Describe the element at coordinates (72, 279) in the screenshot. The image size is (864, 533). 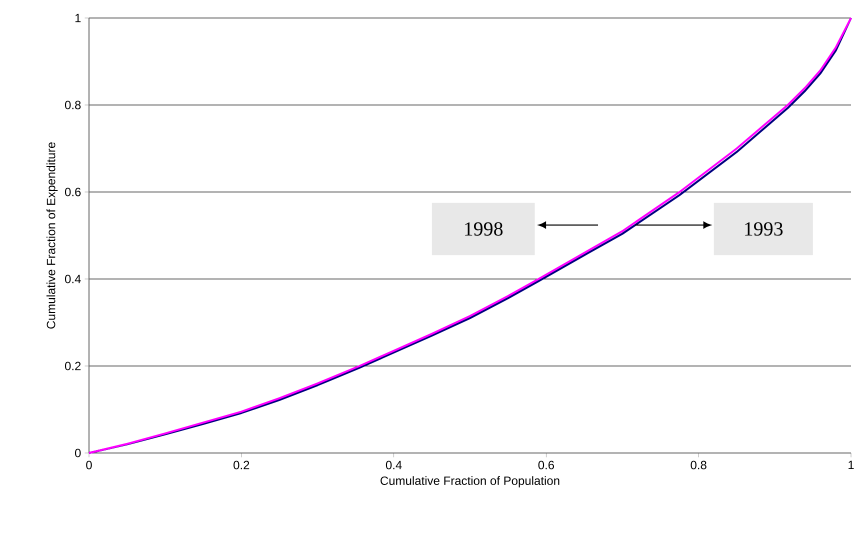
I see `y-tick-label: 0.4` at that location.